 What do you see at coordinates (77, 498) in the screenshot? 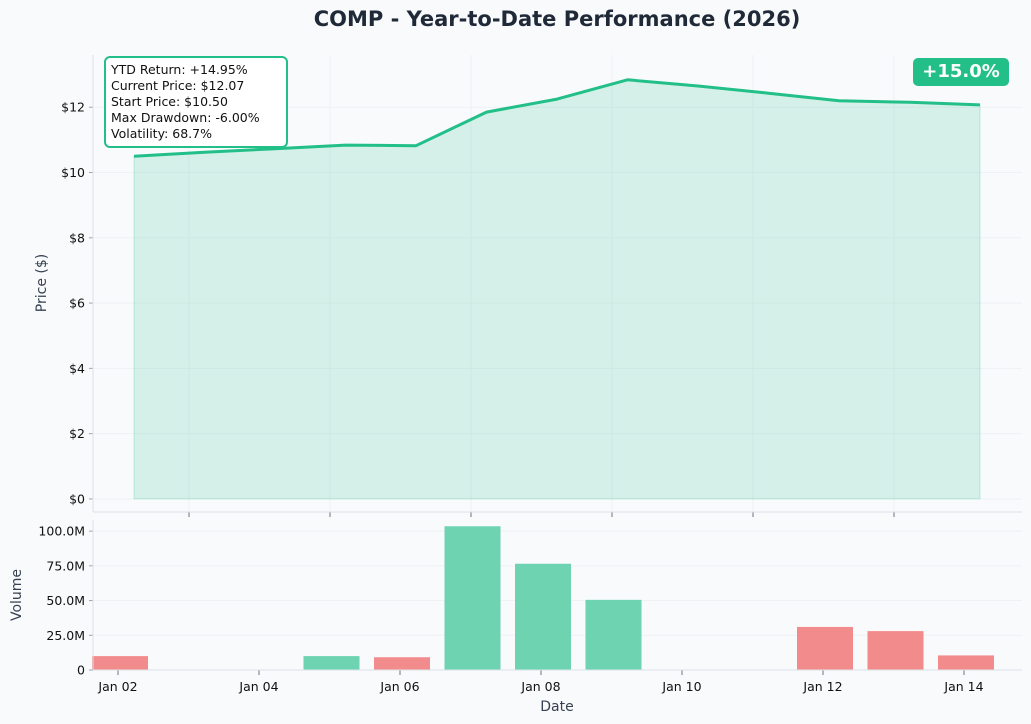
I see `price-y-tick-label: $0` at bounding box center [77, 498].